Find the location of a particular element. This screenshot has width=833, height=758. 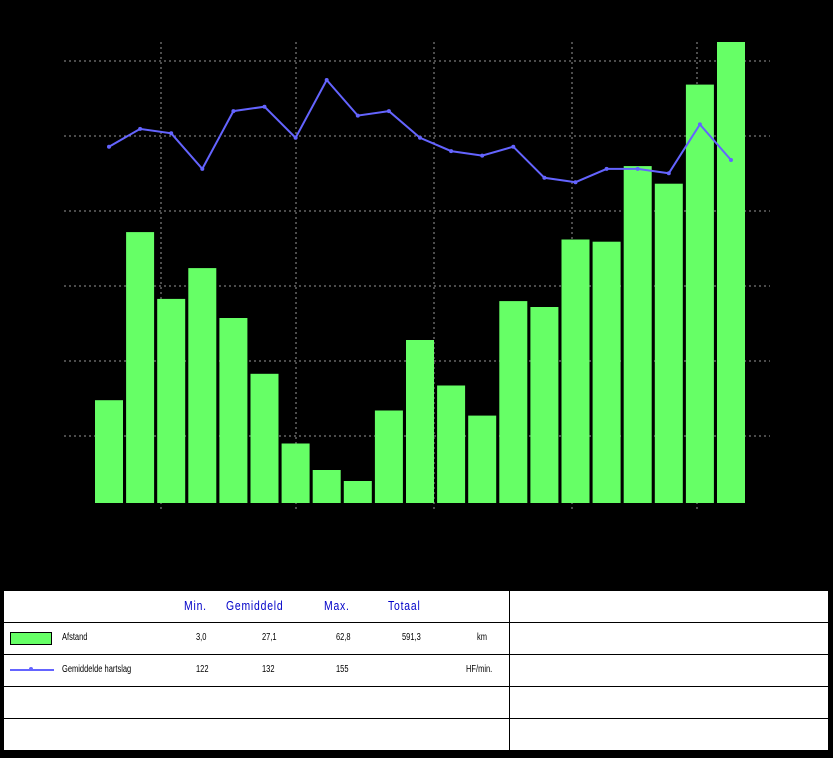

legend-name: Afstand is located at coordinates (75, 637).